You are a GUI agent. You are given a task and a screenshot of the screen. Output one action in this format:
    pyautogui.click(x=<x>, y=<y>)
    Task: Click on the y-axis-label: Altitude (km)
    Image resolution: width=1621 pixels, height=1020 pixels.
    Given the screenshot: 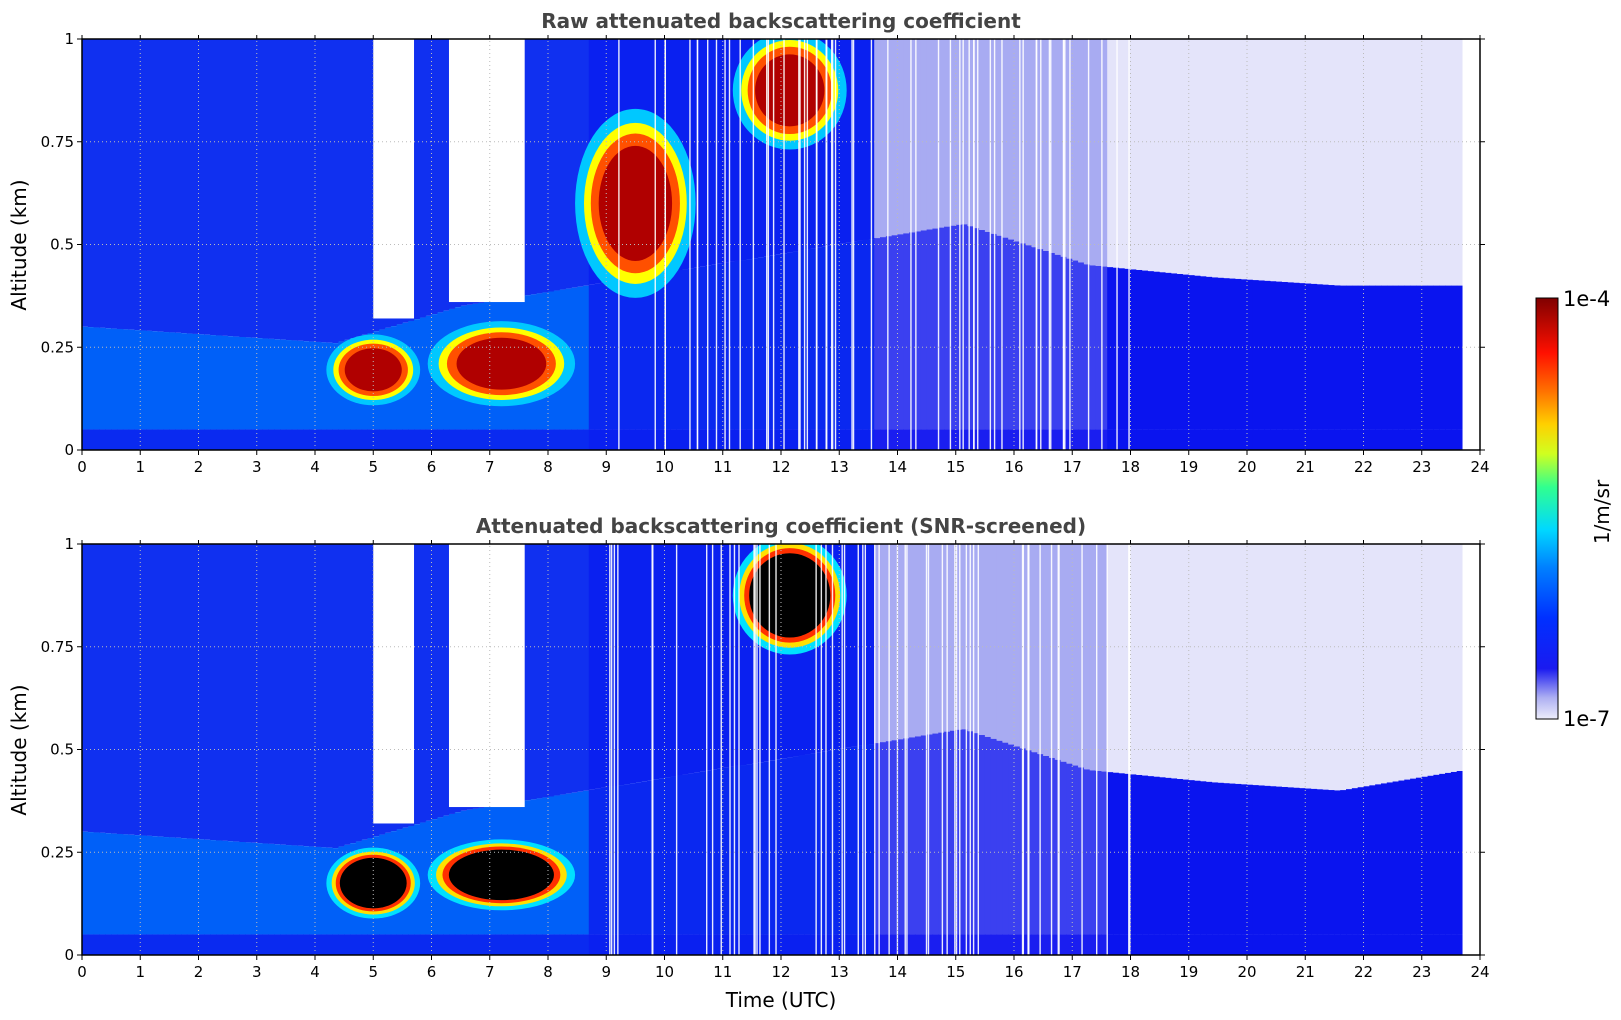 What is the action you would take?
    pyautogui.click(x=19, y=244)
    